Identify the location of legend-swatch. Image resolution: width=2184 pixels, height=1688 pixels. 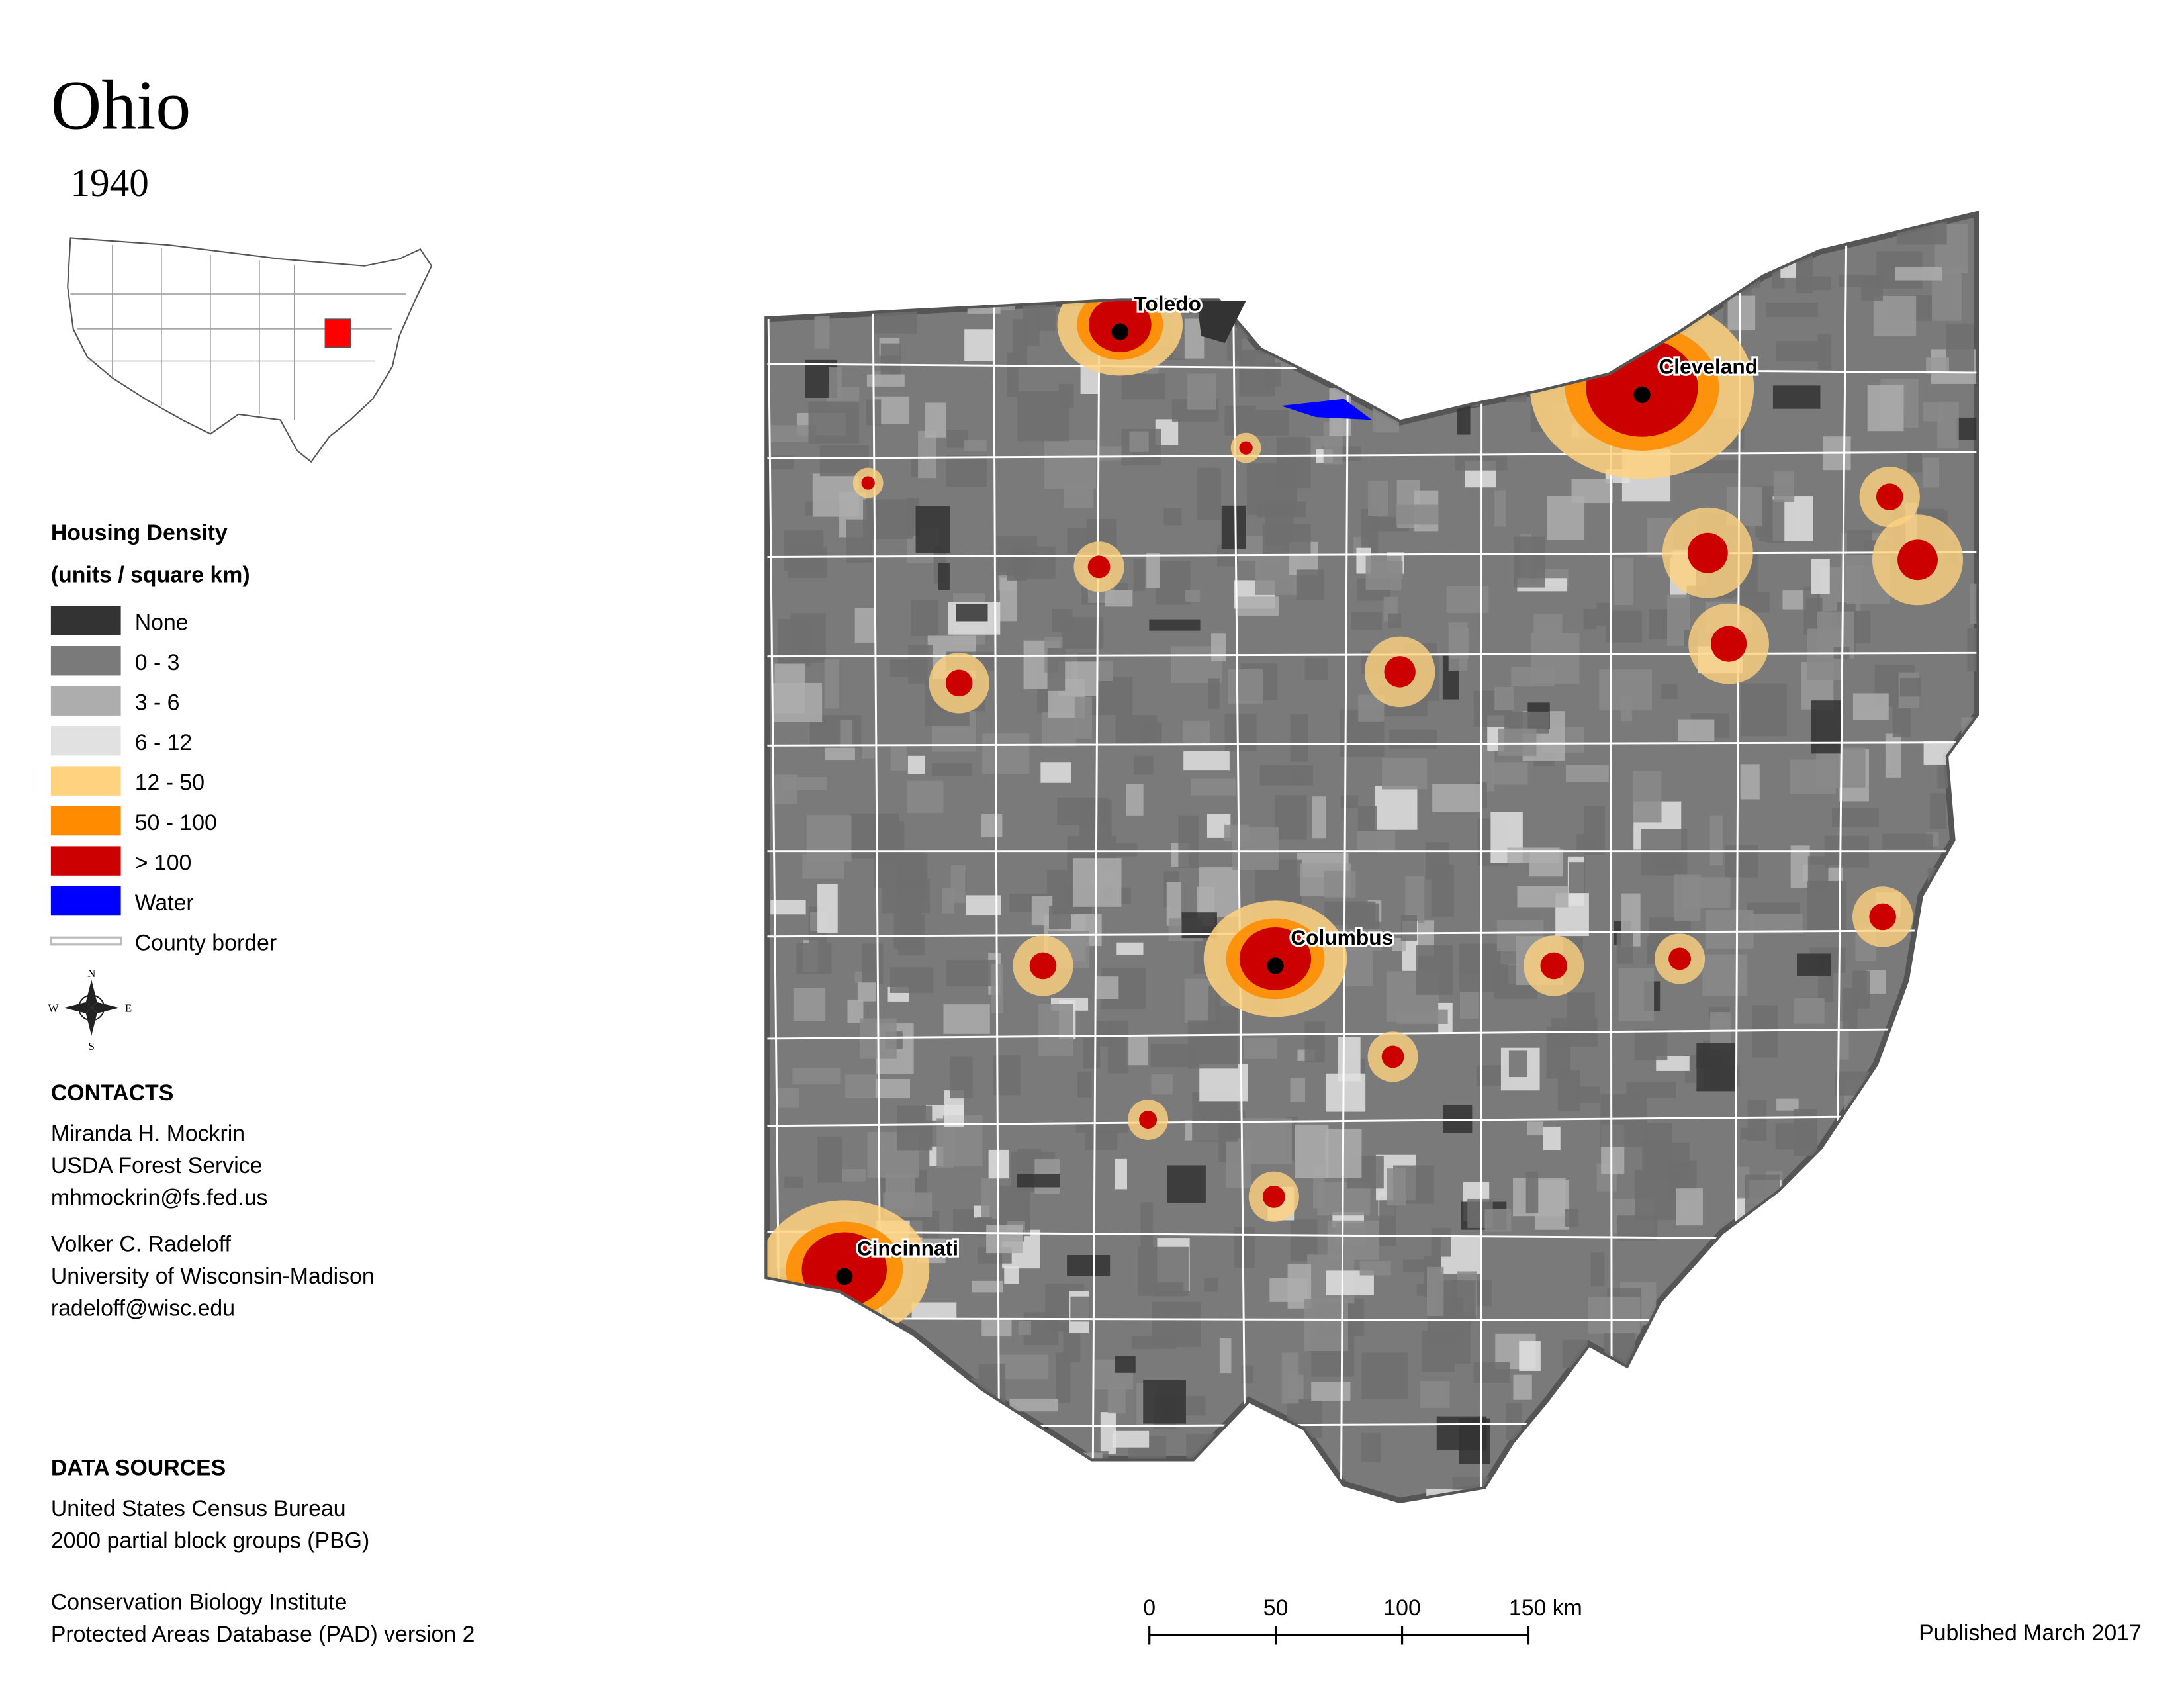
(85, 901).